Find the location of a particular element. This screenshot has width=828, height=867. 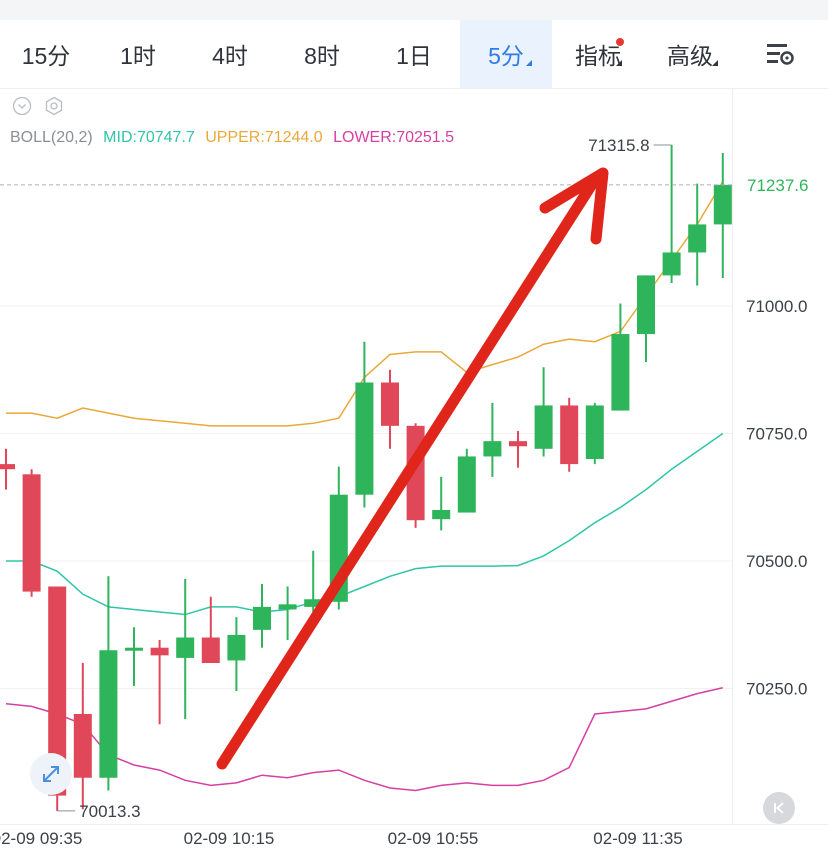

y-tick-label: 71000.0 is located at coordinates (776, 306).